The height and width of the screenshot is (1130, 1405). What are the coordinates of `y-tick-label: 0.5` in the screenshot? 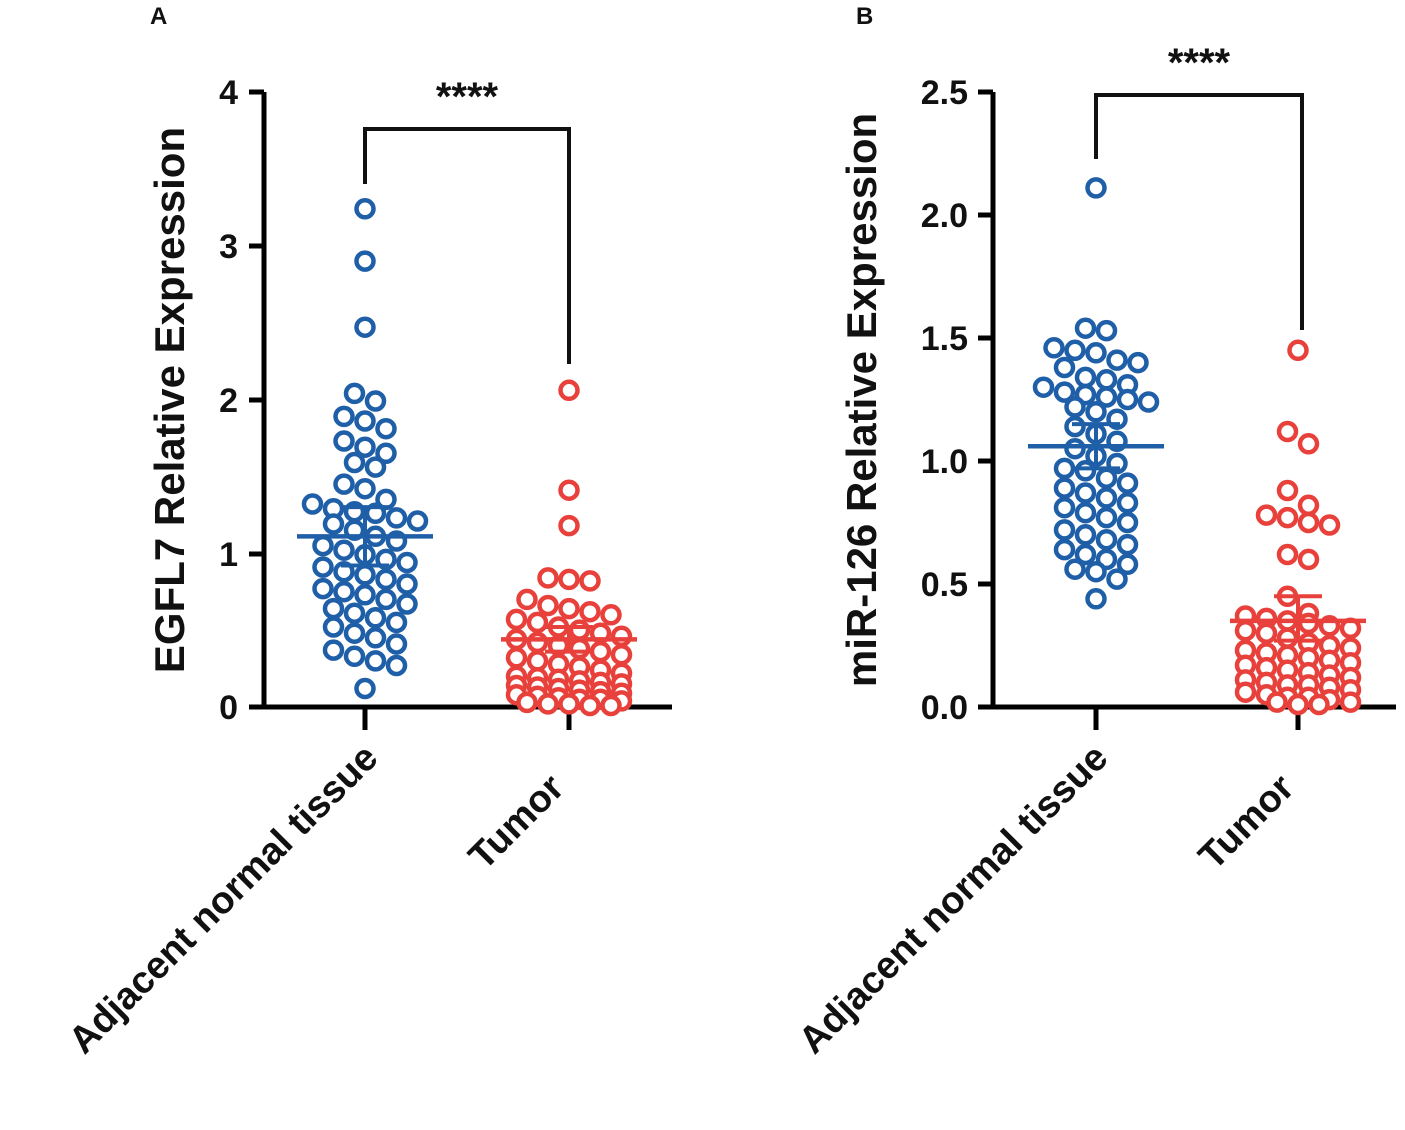 It's located at (944, 585).